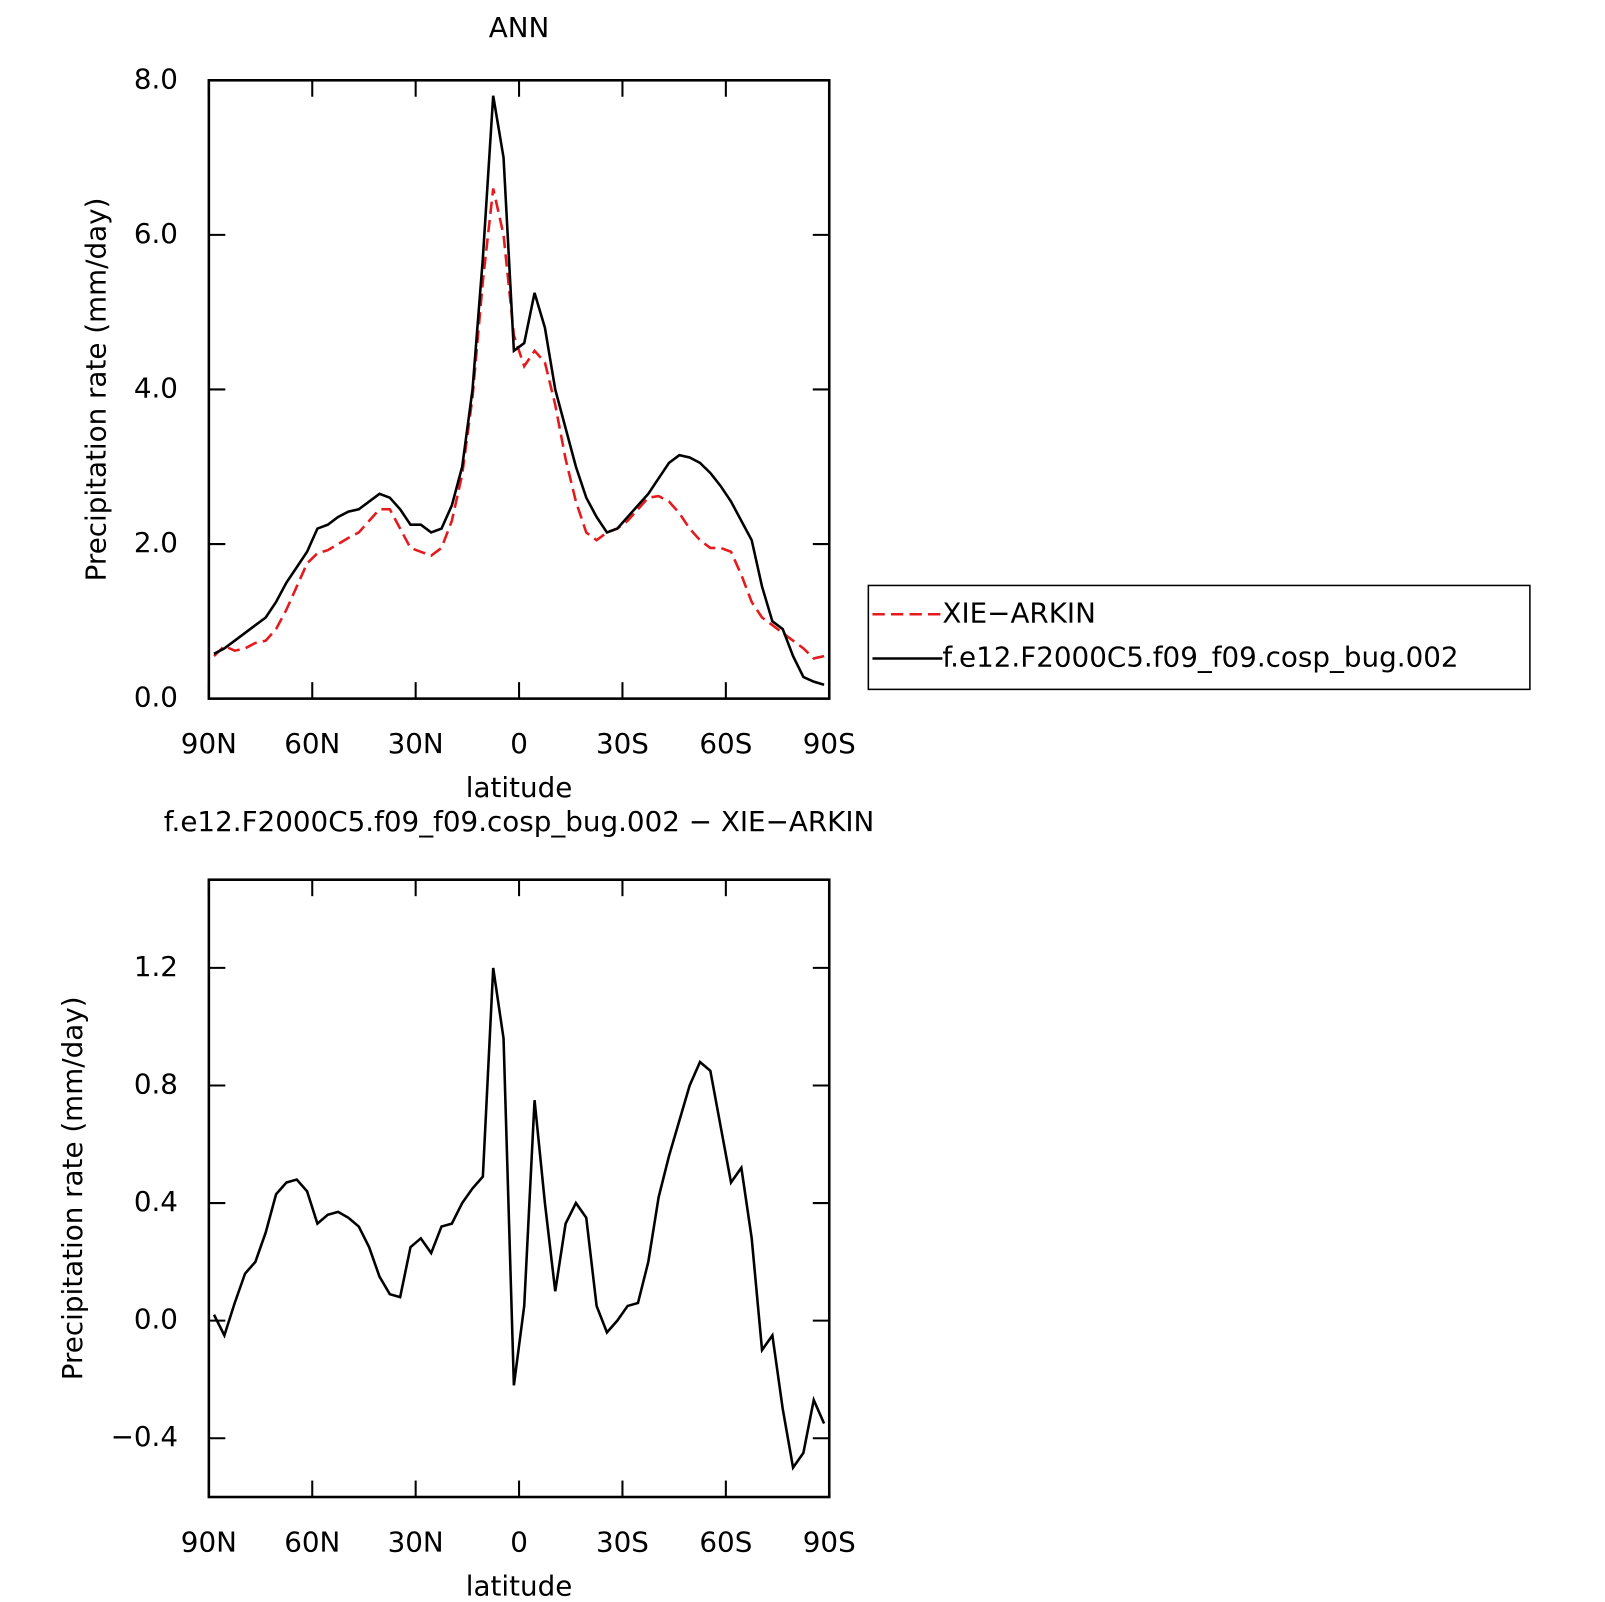  Describe the element at coordinates (156, 1083) in the screenshot. I see `y-tick-label: 0.8` at that location.